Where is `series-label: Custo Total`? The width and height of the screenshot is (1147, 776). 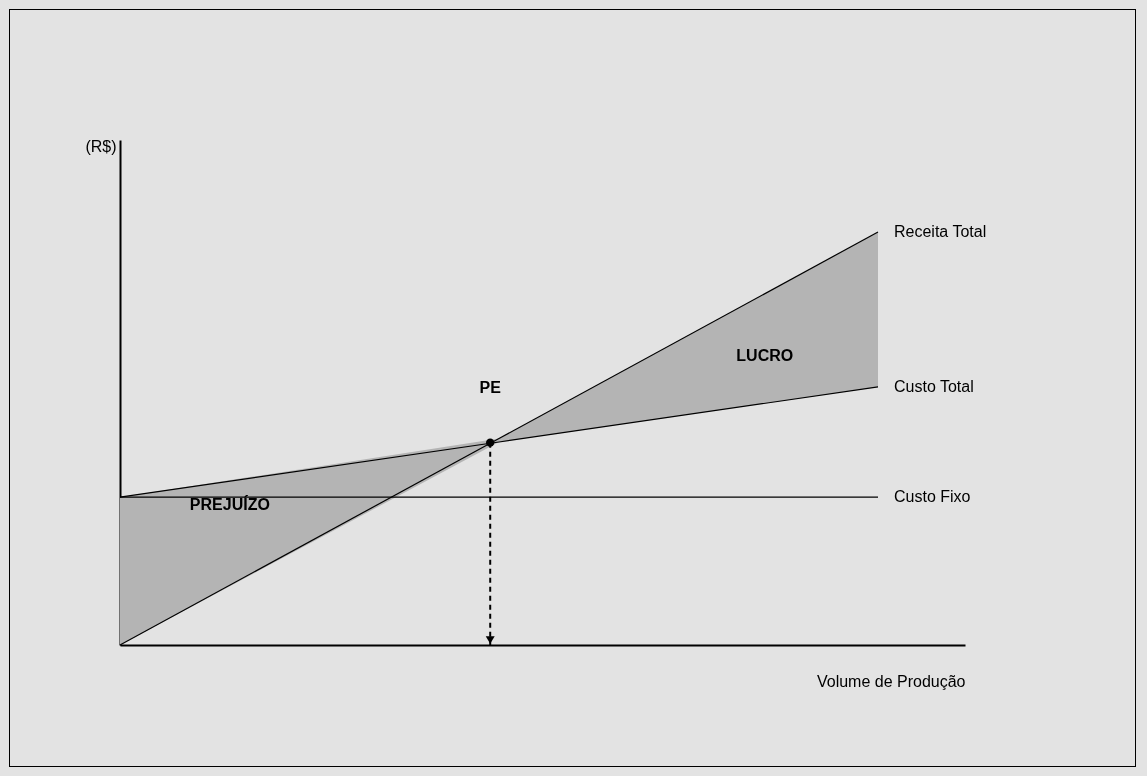 series-label: Custo Total is located at coordinates (934, 386).